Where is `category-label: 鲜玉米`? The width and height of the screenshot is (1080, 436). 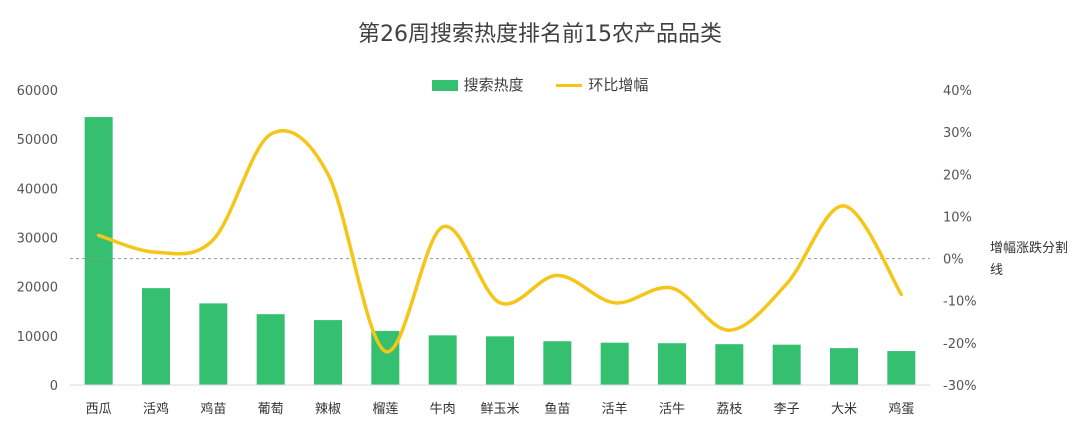
category-label: 鲜玉米 is located at coordinates (499, 409).